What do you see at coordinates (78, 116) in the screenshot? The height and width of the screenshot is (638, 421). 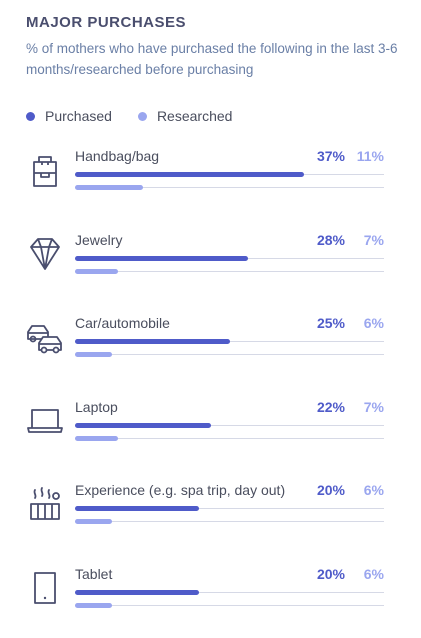 I see `legend-label-purchased: Purchased` at bounding box center [78, 116].